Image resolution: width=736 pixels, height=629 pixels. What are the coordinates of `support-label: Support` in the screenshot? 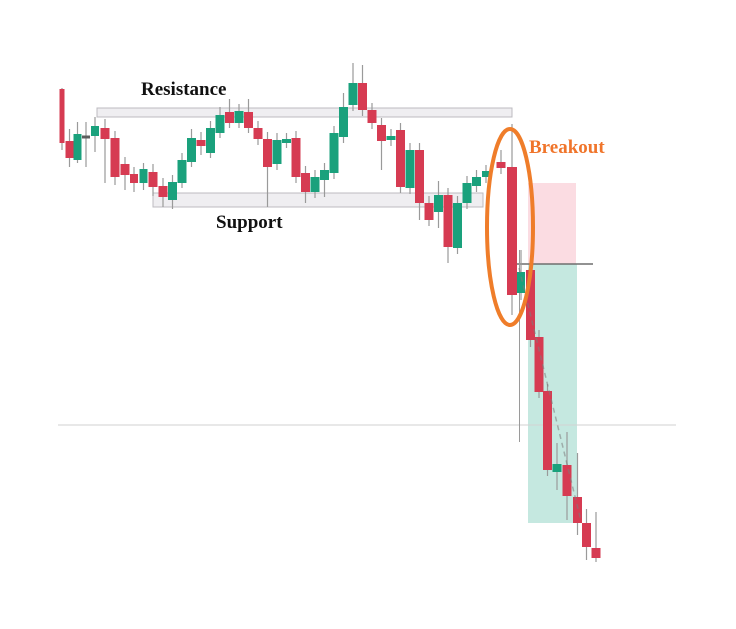 It's located at (249, 222).